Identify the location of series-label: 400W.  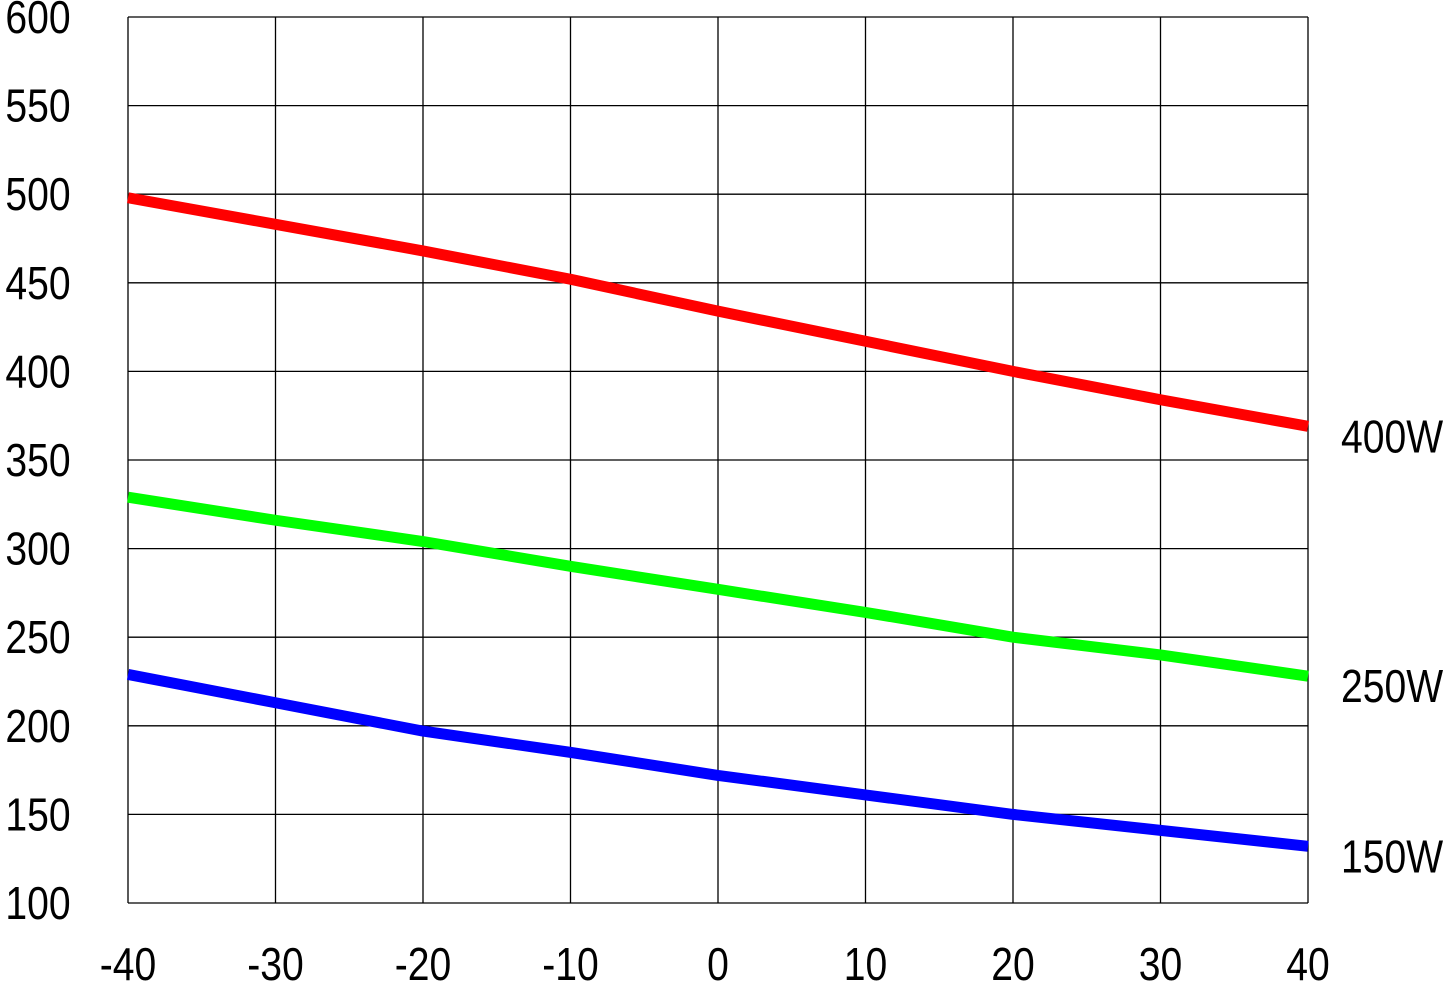
(1392, 437).